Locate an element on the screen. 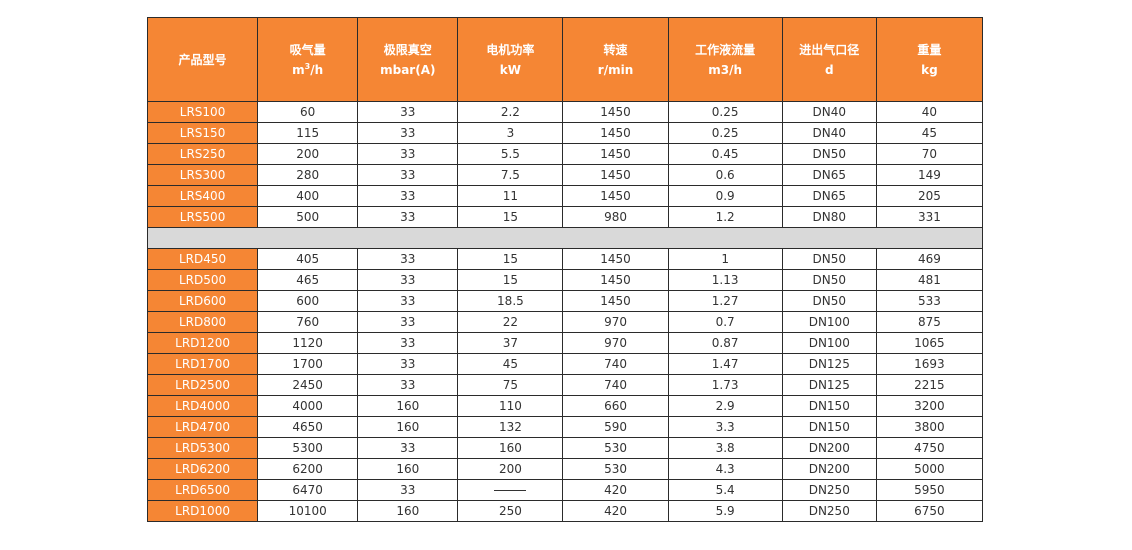 The width and height of the screenshot is (1132, 550). cell-suction-capacity: 465 is located at coordinates (308, 280).